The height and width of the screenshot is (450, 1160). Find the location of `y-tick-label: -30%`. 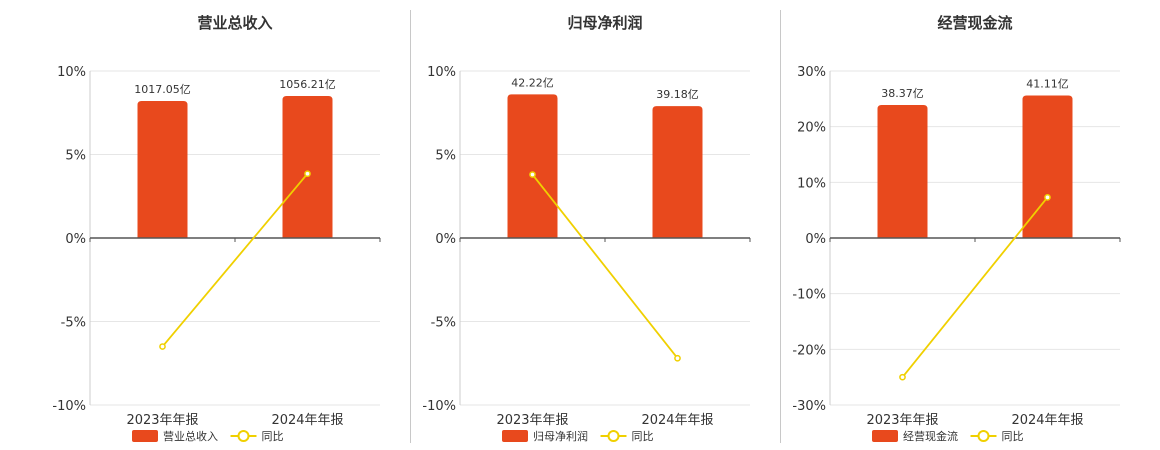

y-tick-label: -30% is located at coordinates (809, 406).